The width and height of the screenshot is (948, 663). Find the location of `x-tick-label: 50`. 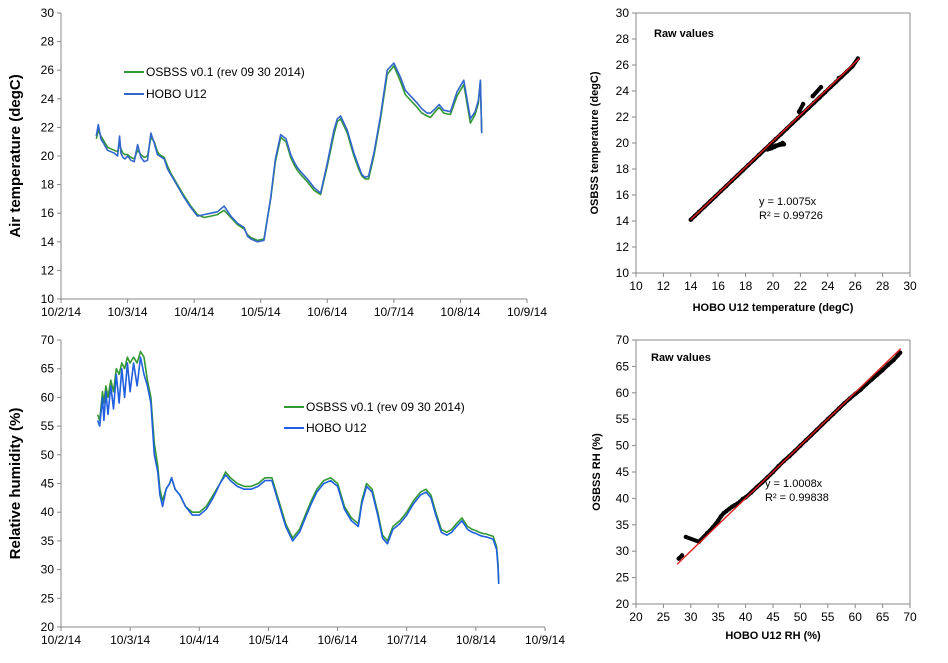

x-tick-label: 50 is located at coordinates (801, 617).